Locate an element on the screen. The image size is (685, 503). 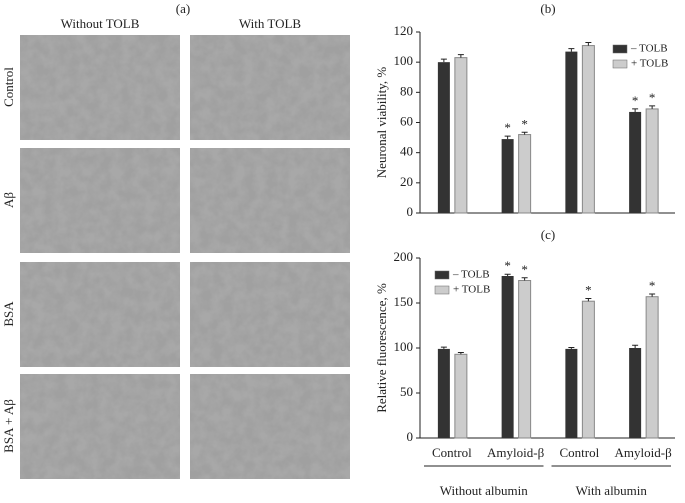
column-title: Without TOLB is located at coordinates (100, 23).